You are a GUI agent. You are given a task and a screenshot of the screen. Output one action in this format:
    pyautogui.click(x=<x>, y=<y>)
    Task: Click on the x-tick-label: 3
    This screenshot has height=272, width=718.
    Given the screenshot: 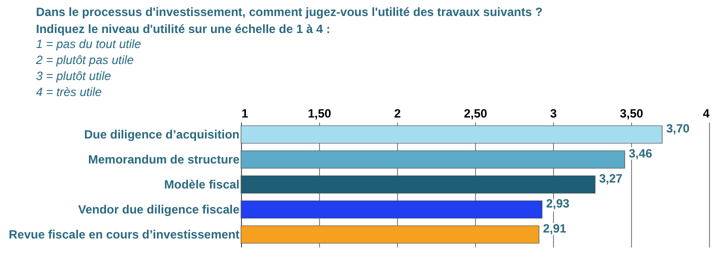 What is the action you would take?
    pyautogui.click(x=554, y=113)
    